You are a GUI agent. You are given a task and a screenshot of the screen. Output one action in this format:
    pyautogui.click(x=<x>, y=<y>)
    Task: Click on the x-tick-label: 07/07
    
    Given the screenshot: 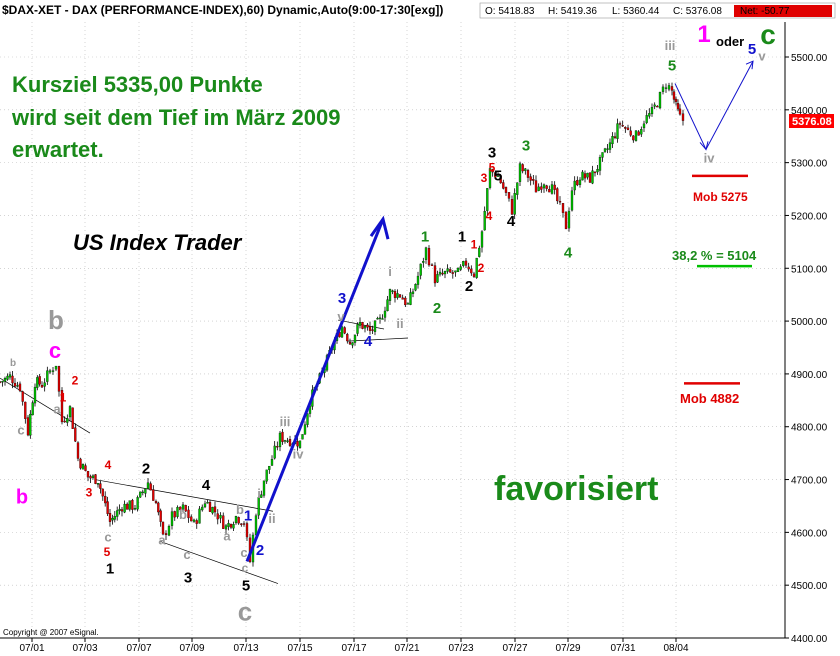 What is the action you would take?
    pyautogui.click(x=138, y=648)
    